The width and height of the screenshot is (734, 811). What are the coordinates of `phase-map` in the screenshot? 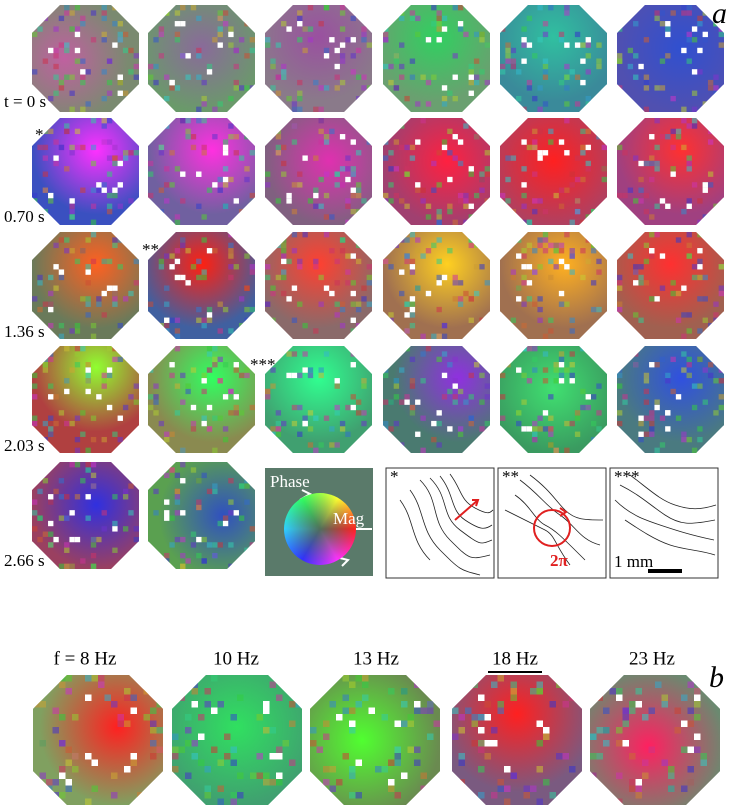 It's located at (553, 285).